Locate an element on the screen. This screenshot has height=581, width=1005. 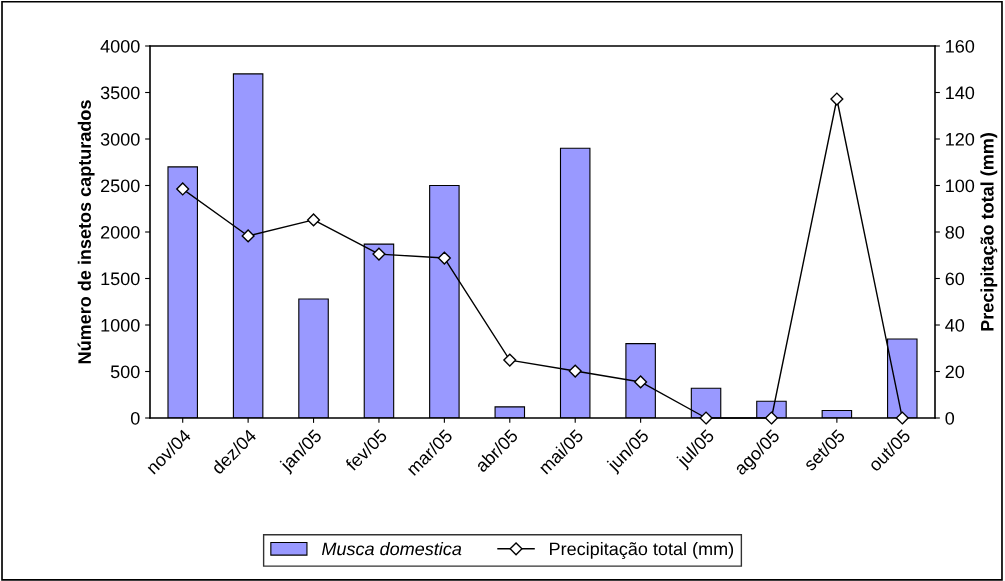
y-tick-label: 3500 is located at coordinates (120, 93).